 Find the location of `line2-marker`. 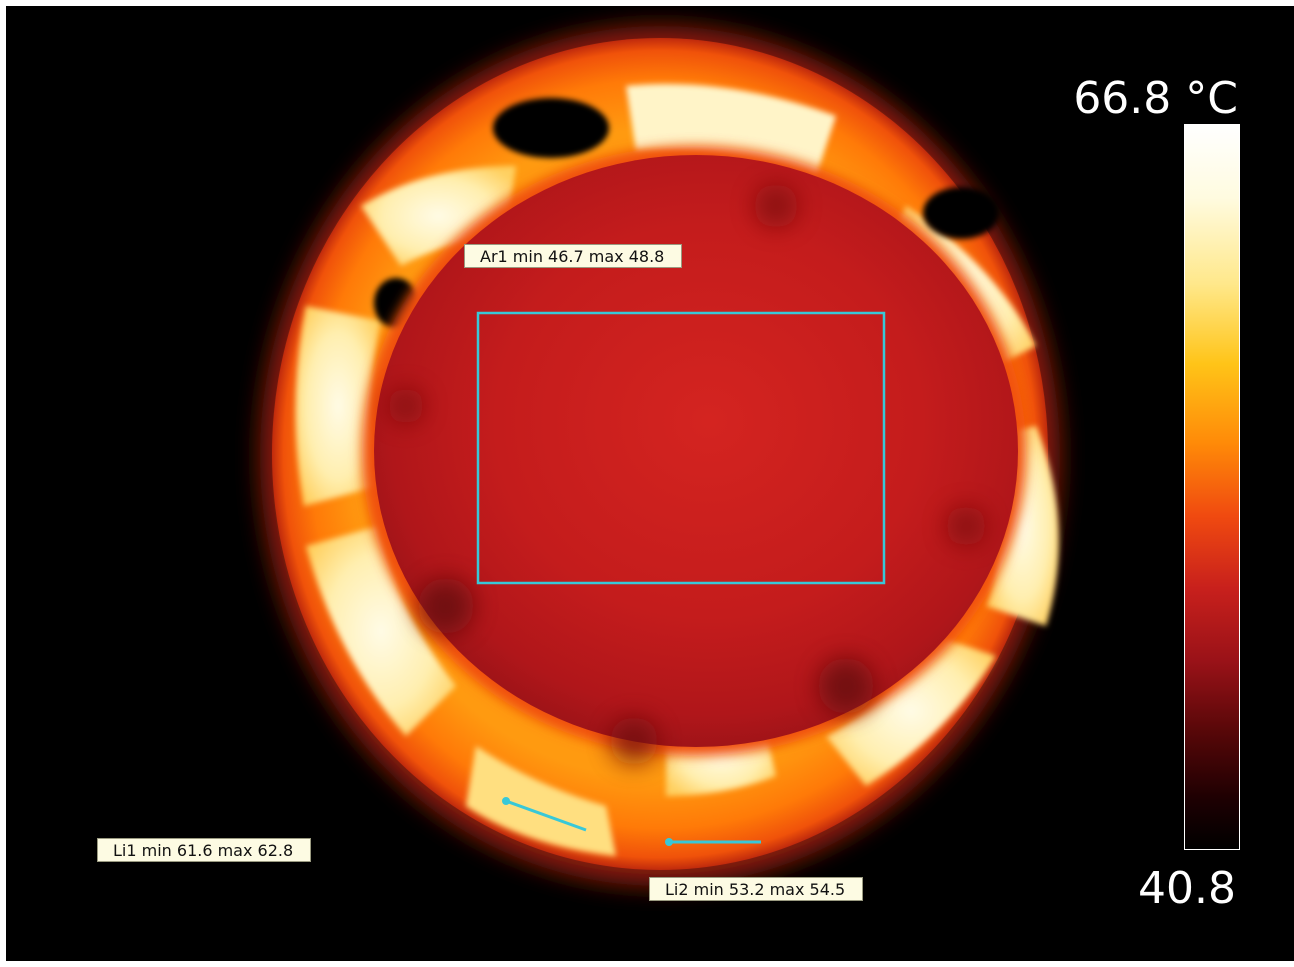

line2-marker is located at coordinates (713, 842).